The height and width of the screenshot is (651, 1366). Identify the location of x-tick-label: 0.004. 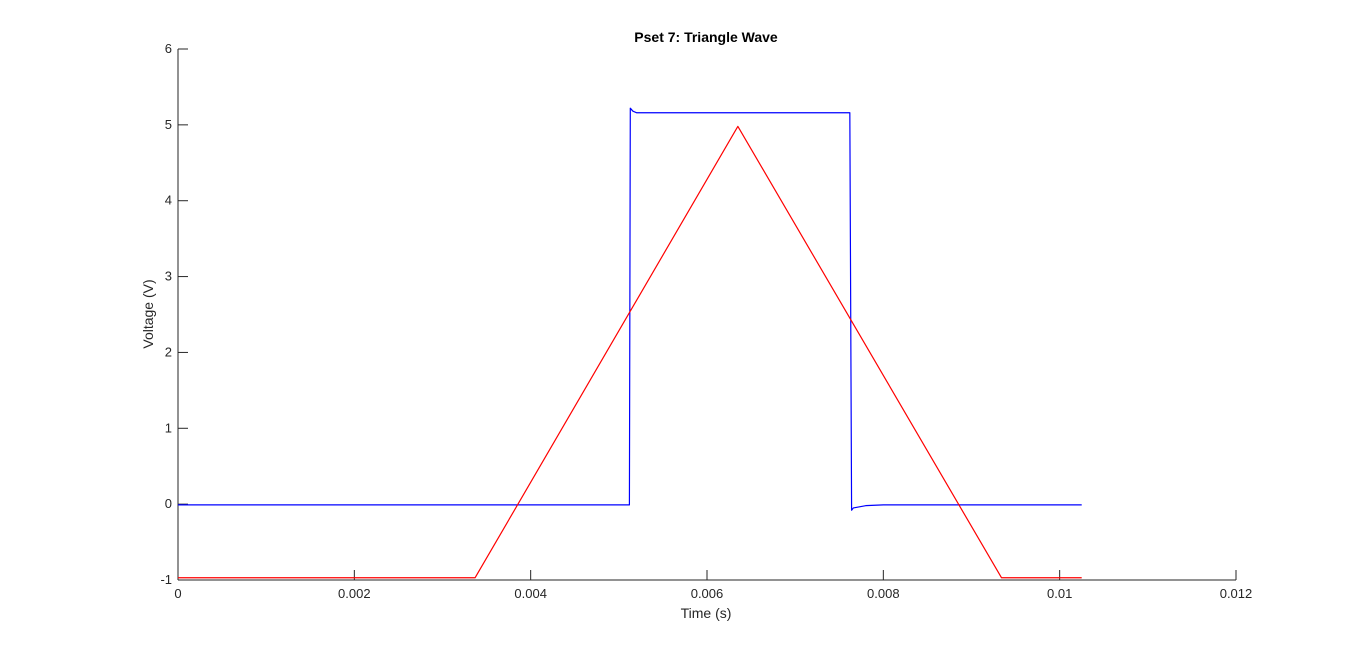
(530, 593).